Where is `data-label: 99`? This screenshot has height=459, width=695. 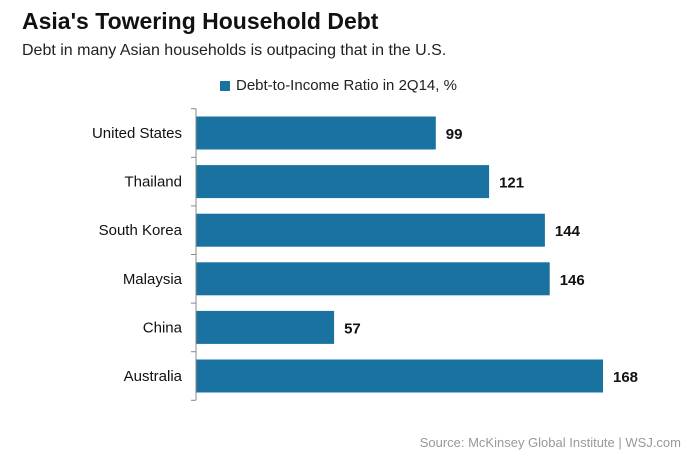
data-label: 99 is located at coordinates (454, 134).